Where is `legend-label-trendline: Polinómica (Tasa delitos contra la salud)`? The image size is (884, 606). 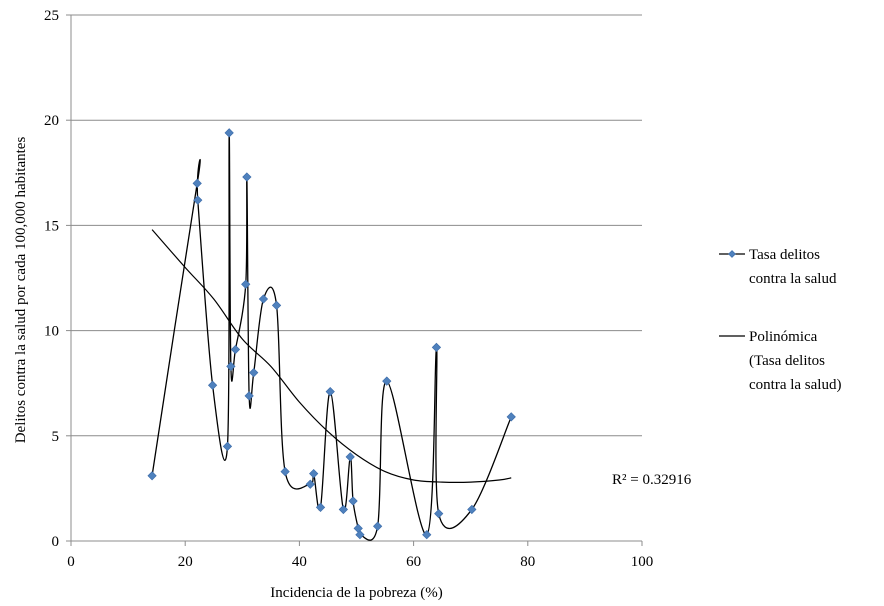 legend-label-trendline: Polinómica (Tasa delitos contra la salud) is located at coordinates (795, 361).